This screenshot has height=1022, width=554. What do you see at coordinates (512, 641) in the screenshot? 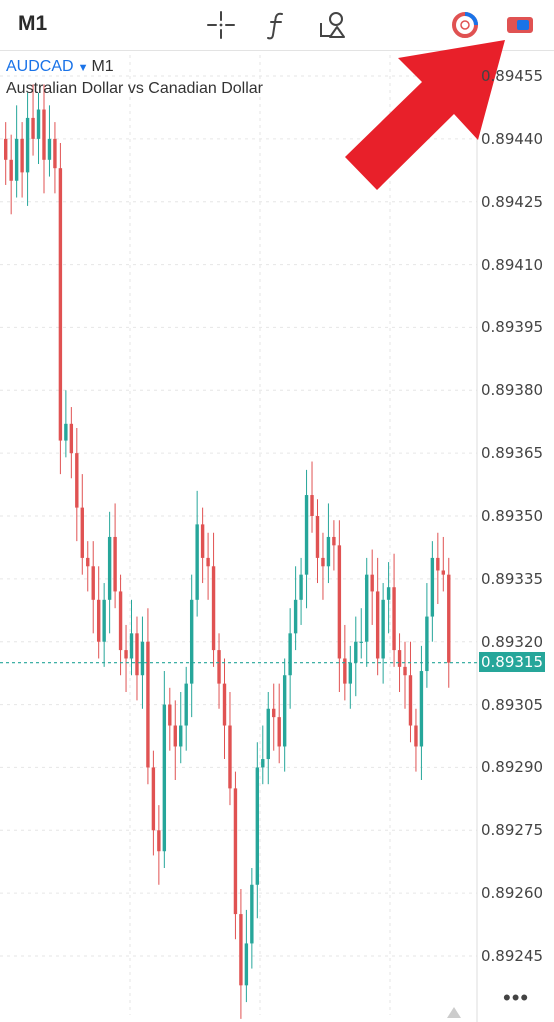
I see `price-tick-label: 0.89320` at bounding box center [512, 641].